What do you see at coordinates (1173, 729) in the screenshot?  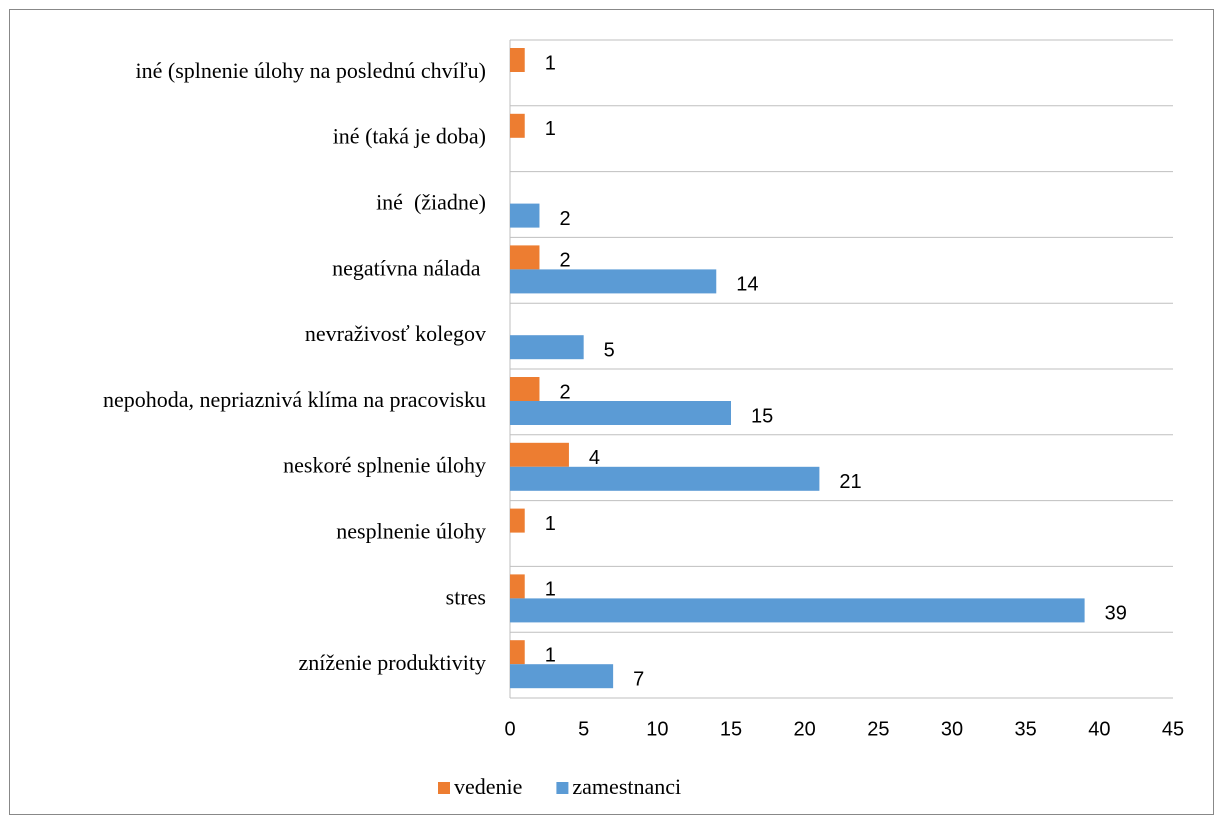 I see `x-tick-label: 45` at bounding box center [1173, 729].